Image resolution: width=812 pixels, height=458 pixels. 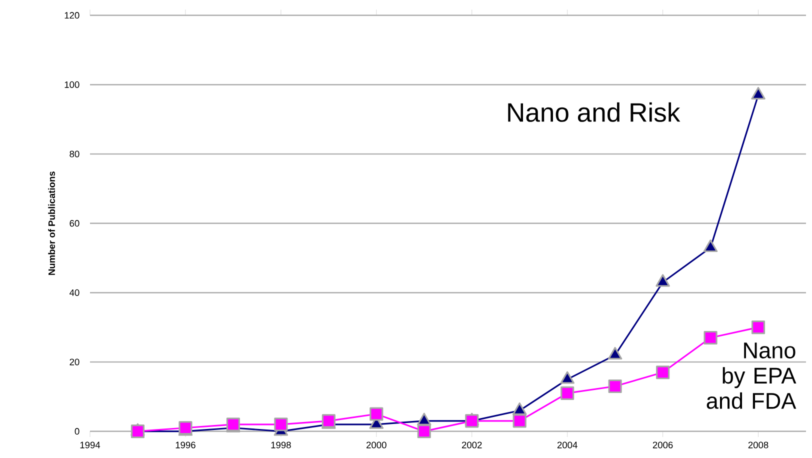 What do you see at coordinates (567, 445) in the screenshot?
I see `x-tick-label: 2004` at bounding box center [567, 445].